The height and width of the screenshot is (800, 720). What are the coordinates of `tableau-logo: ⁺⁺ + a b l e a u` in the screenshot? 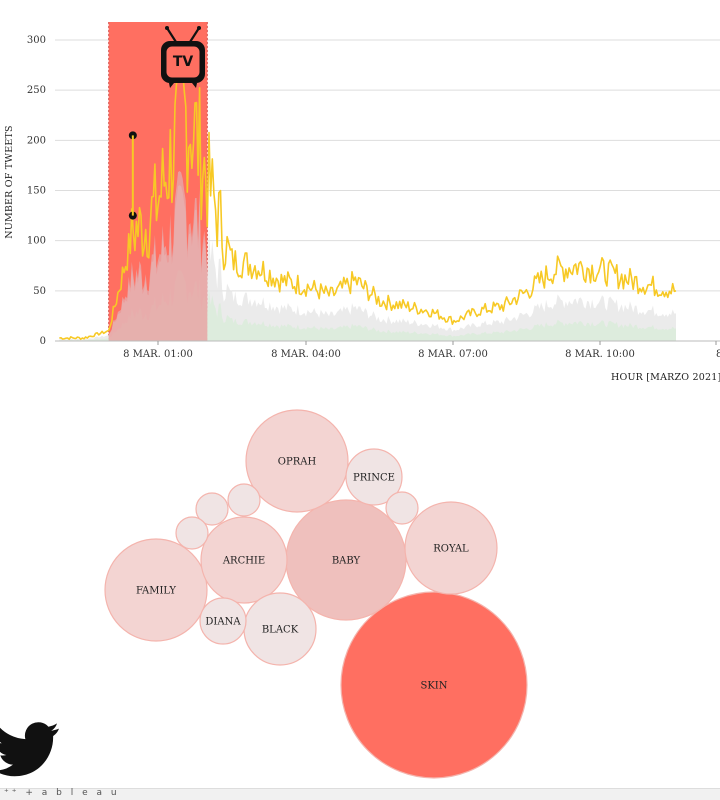 It's located at (62, 793).